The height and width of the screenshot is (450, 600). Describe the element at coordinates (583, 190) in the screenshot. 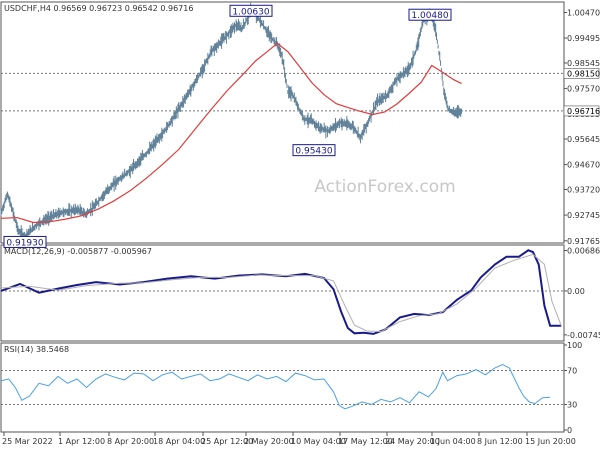

I see `price-ytick-label: 0.93720` at that location.